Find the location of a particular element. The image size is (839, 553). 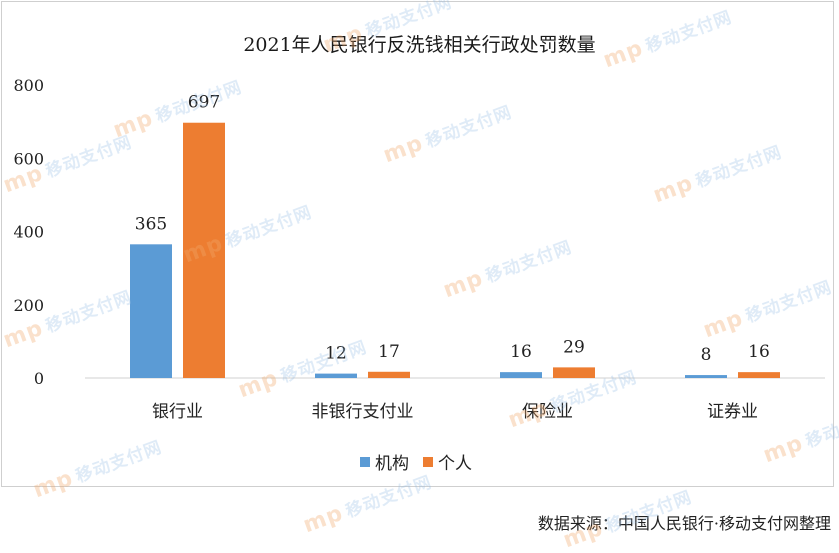

y-tick-label: 400 is located at coordinates (28, 232).